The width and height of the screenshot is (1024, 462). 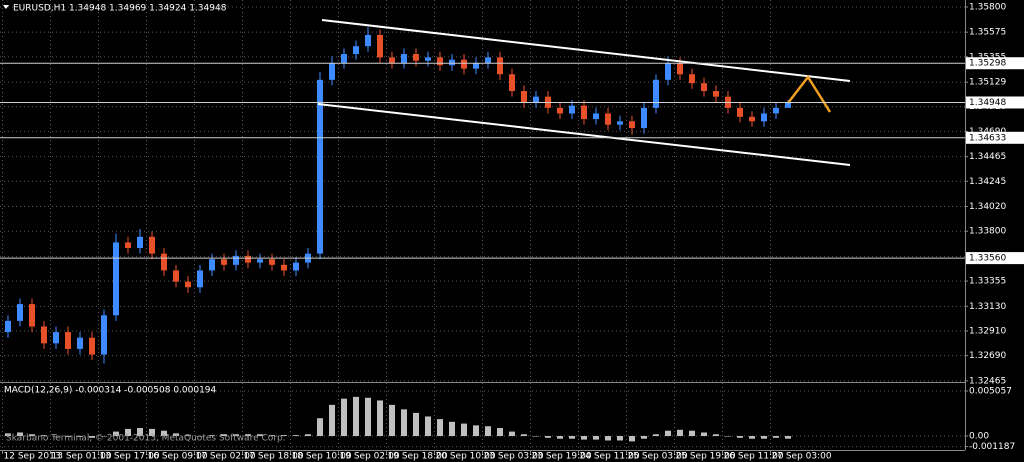 I want to click on projection, so click(x=809, y=93).